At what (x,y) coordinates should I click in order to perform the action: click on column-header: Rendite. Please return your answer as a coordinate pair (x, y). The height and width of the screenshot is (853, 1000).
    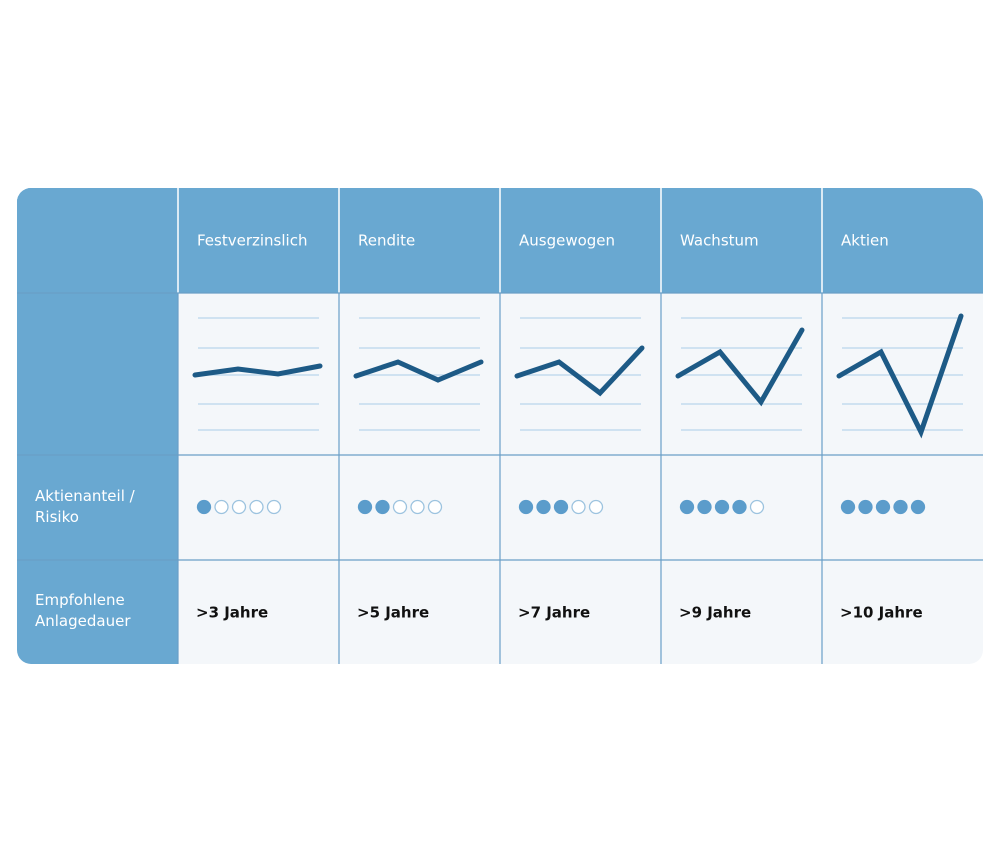
    Looking at the image, I should click on (386, 241).